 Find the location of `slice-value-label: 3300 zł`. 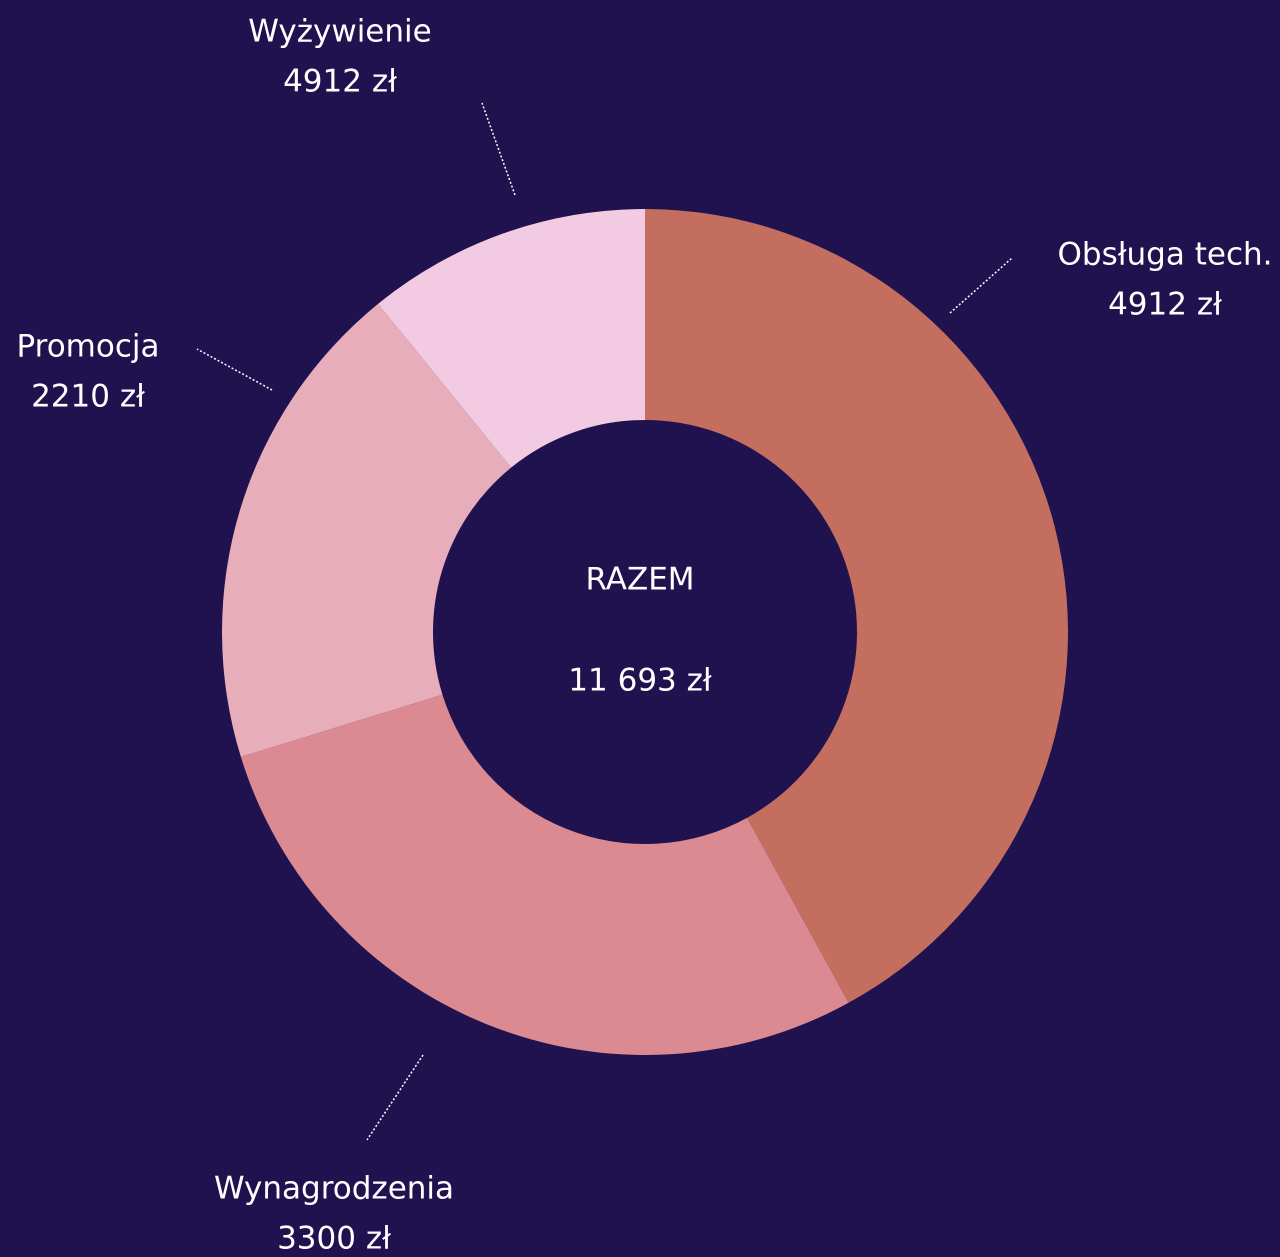

slice-value-label: 3300 zł is located at coordinates (334, 1239).